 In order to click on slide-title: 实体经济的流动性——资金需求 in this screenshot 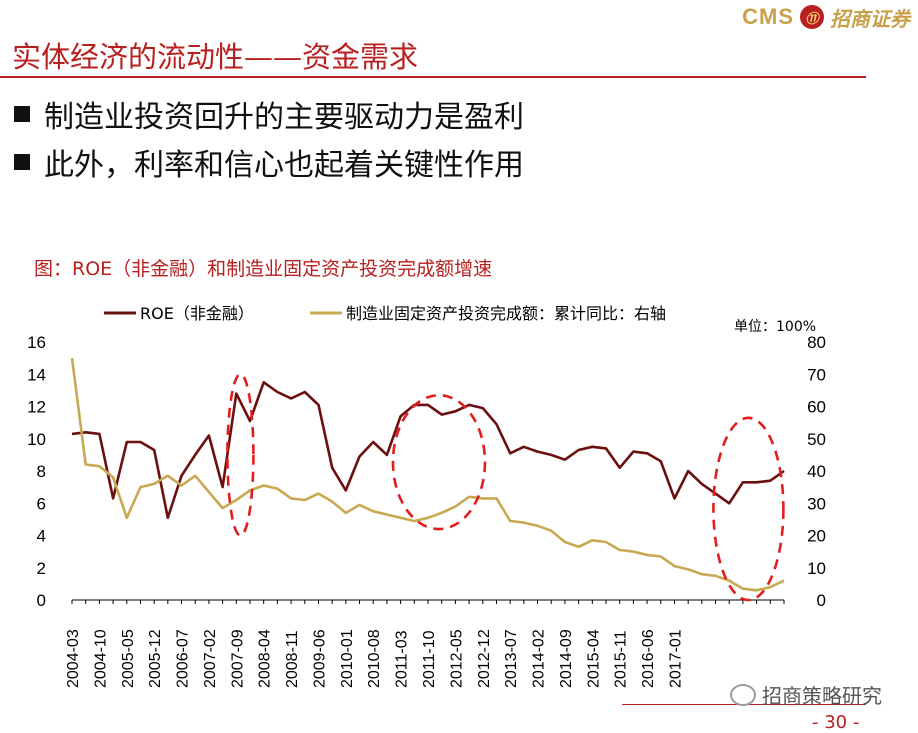, I will do `click(215, 57)`.